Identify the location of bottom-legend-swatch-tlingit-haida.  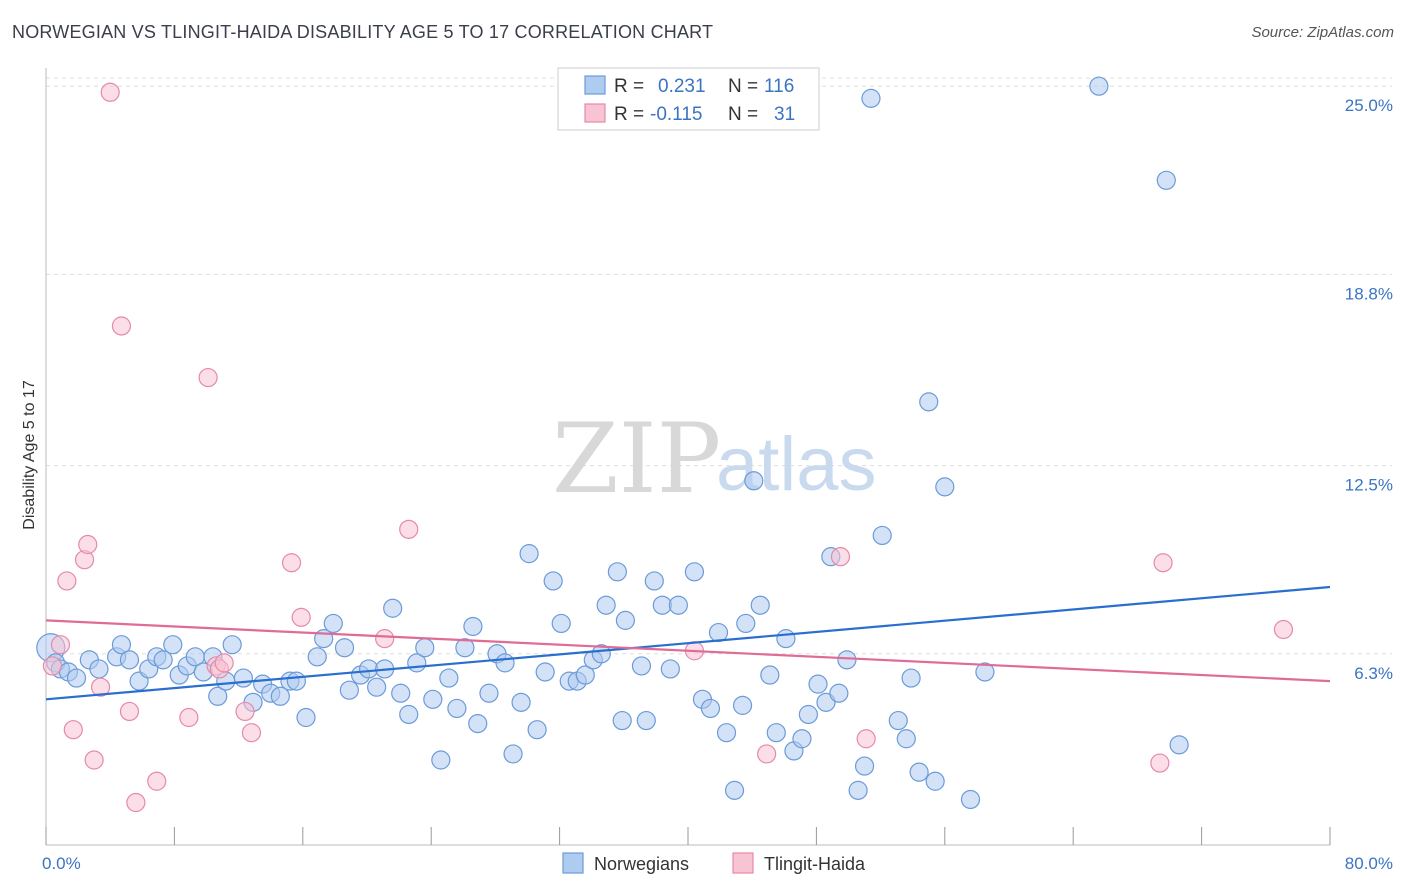
(743, 863).